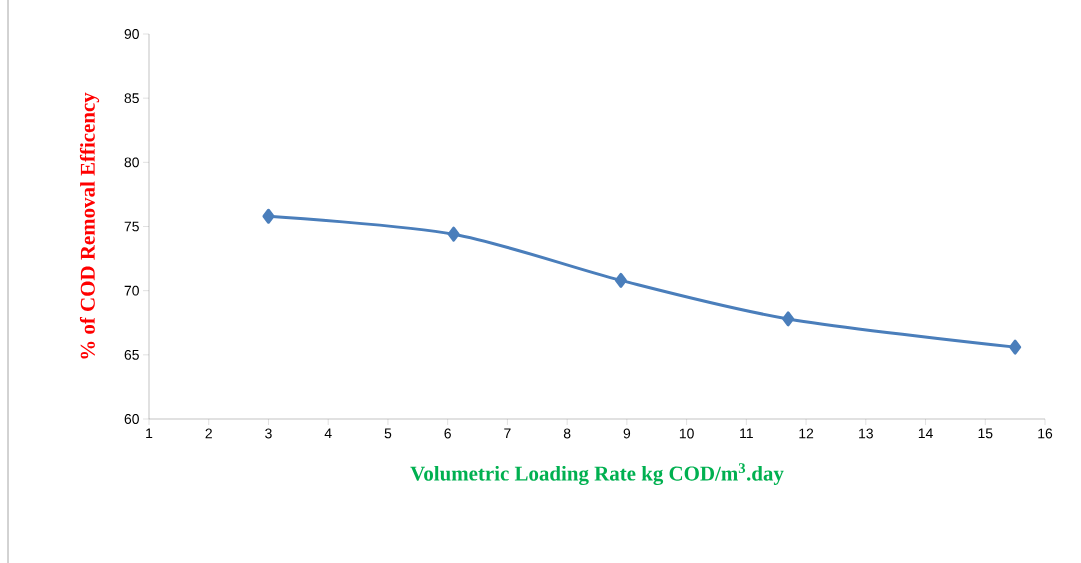 This screenshot has height=563, width=1081. Describe the element at coordinates (149, 433) in the screenshot. I see `x-tick-label: 1` at that location.